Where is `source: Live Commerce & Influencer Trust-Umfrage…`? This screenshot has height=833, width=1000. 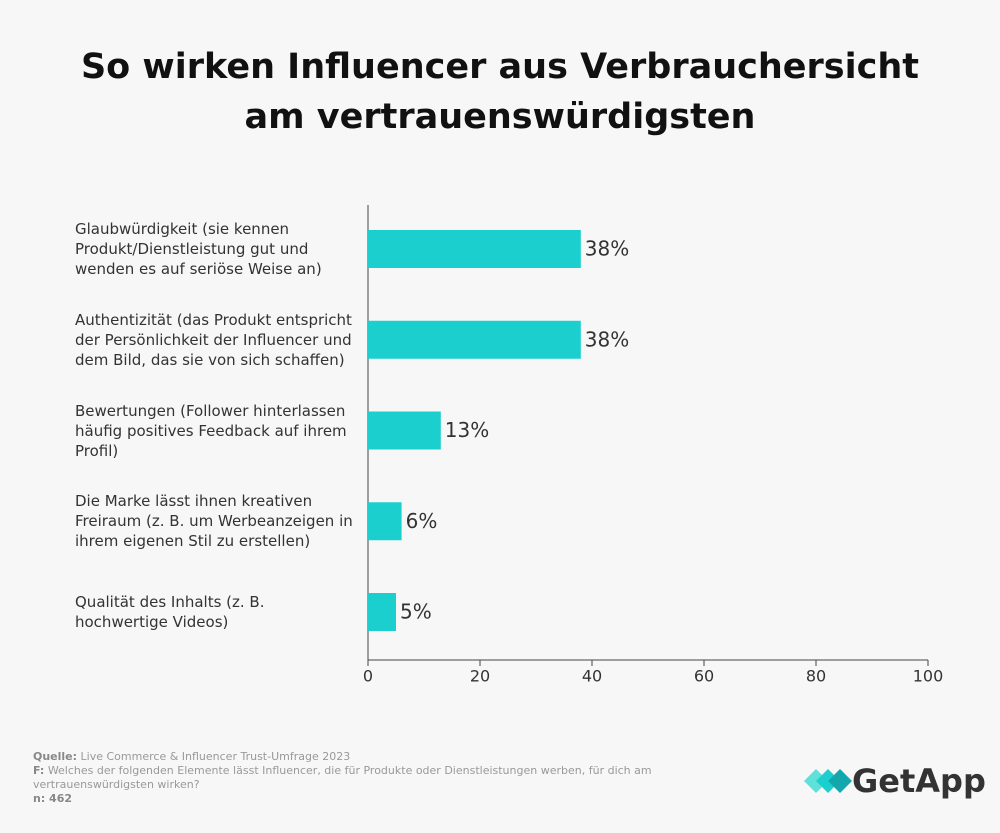 source: Live Commerce & Influencer Trust-Umfrage… is located at coordinates (215, 756).